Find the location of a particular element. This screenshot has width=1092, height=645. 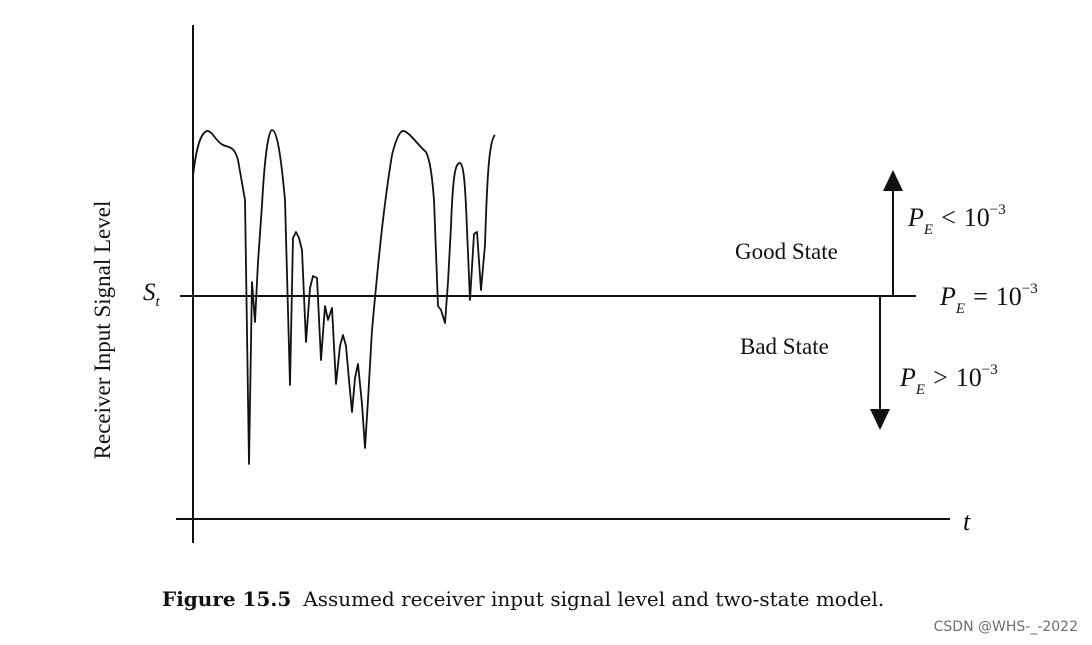

good-state-label: Good State is located at coordinates (786, 251).